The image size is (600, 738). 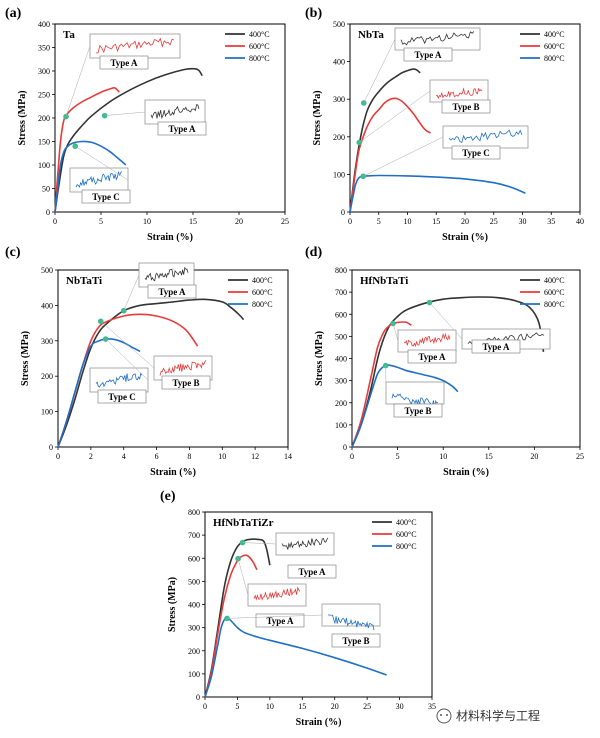 I want to click on y-tick-label: 350, so click(x=44, y=48).